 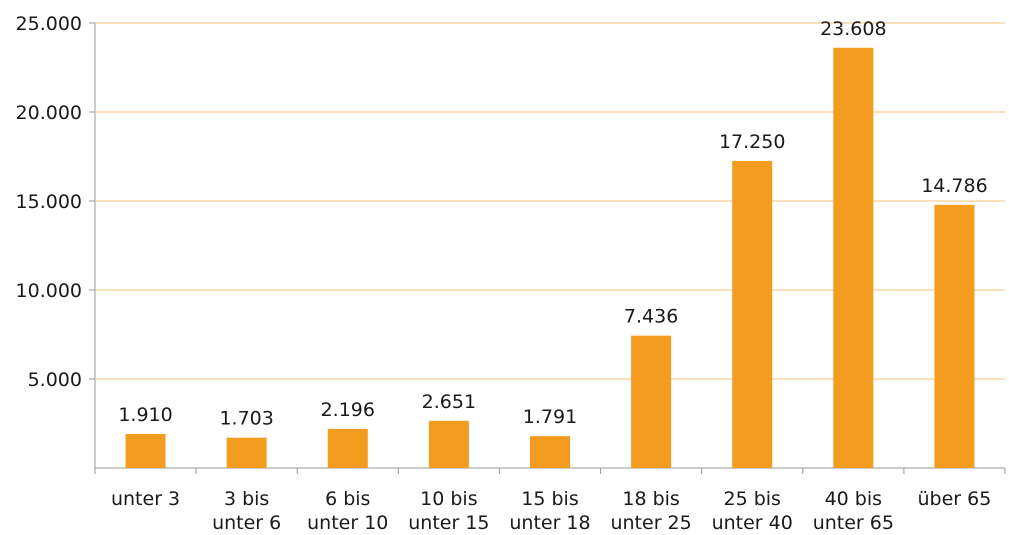 I want to click on y-tick-label: 5.000, so click(x=55, y=380).